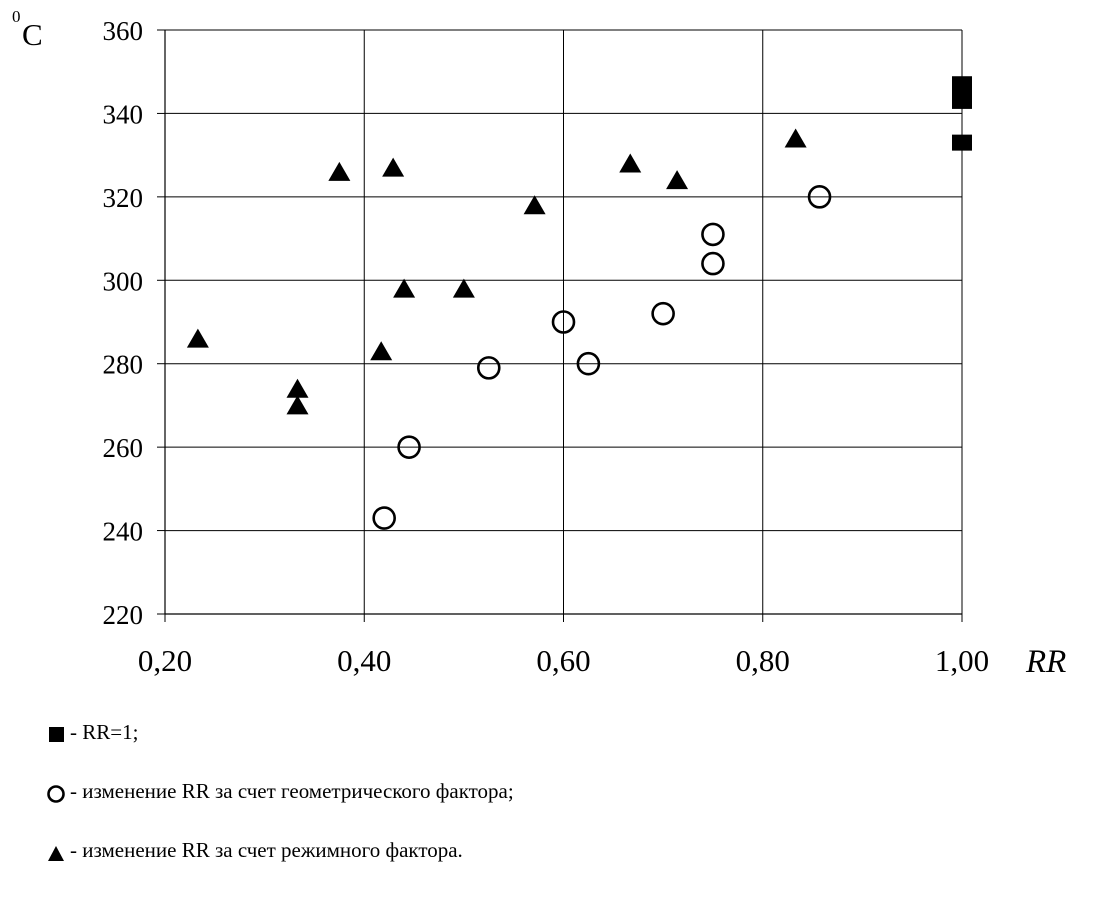 The width and height of the screenshot is (1095, 897). I want to click on y-tick-labels: 220 240 260 280 300 320 340 360, so click(123, 323).